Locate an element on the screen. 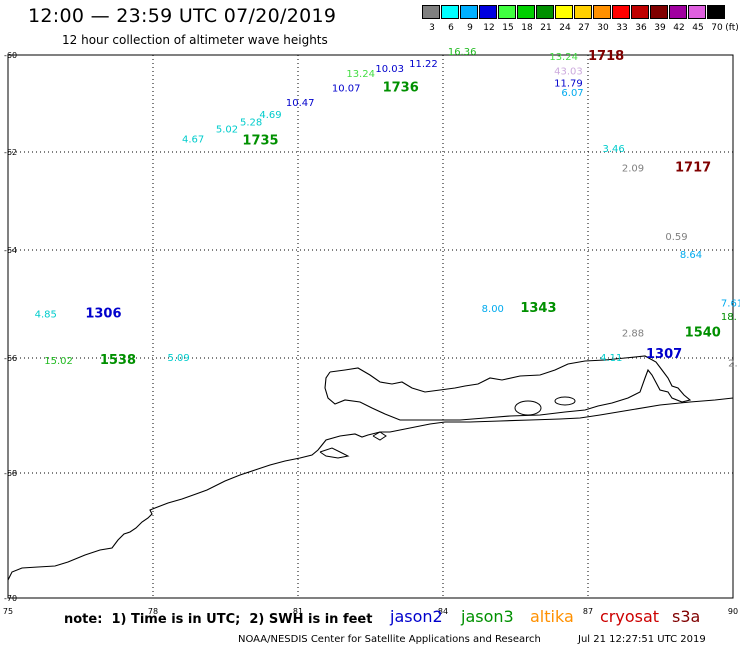 The image size is (740, 650). latitude-tick-label: -62 is located at coordinates (10, 152).